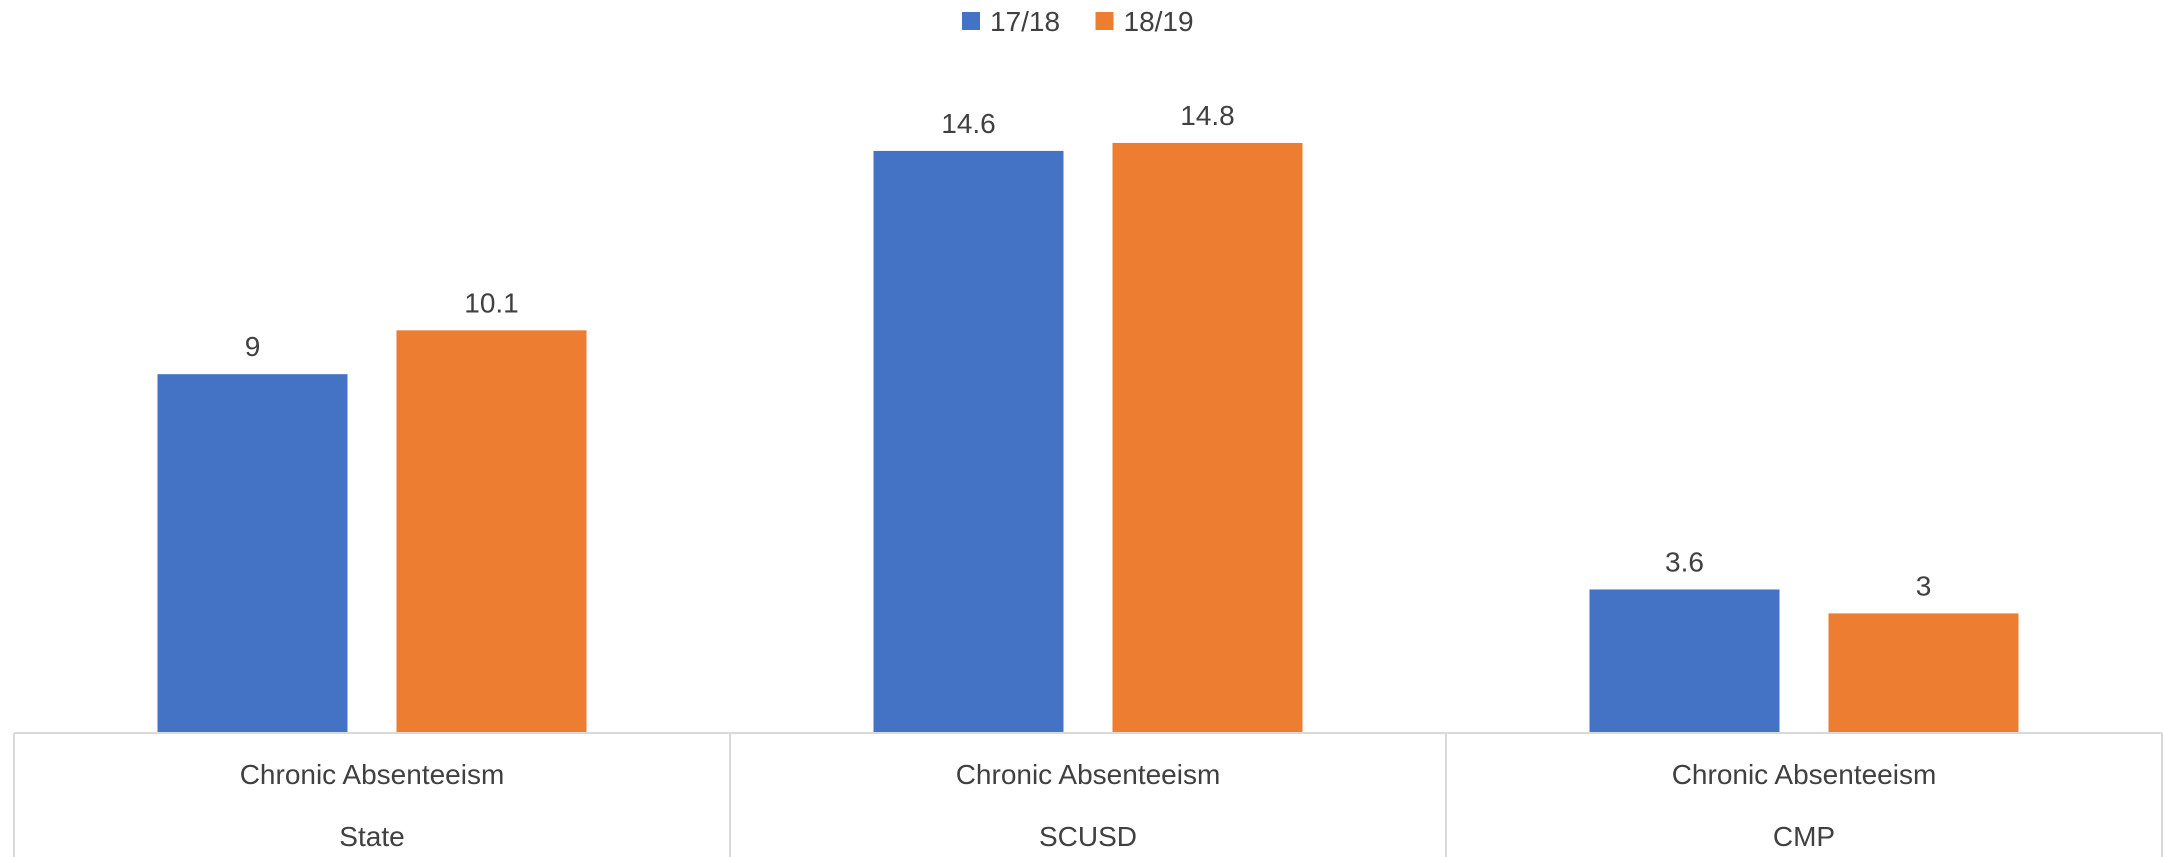 This screenshot has height=857, width=2163. I want to click on tick-label: State, so click(371, 836).